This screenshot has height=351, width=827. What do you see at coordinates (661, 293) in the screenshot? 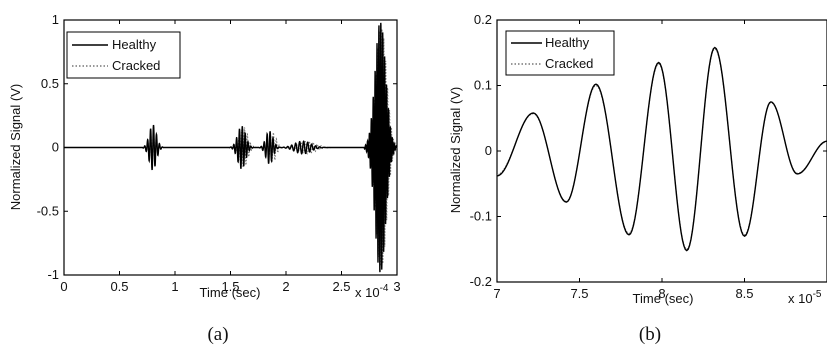
I see `chart-b-xtick-label: 8` at bounding box center [661, 293].